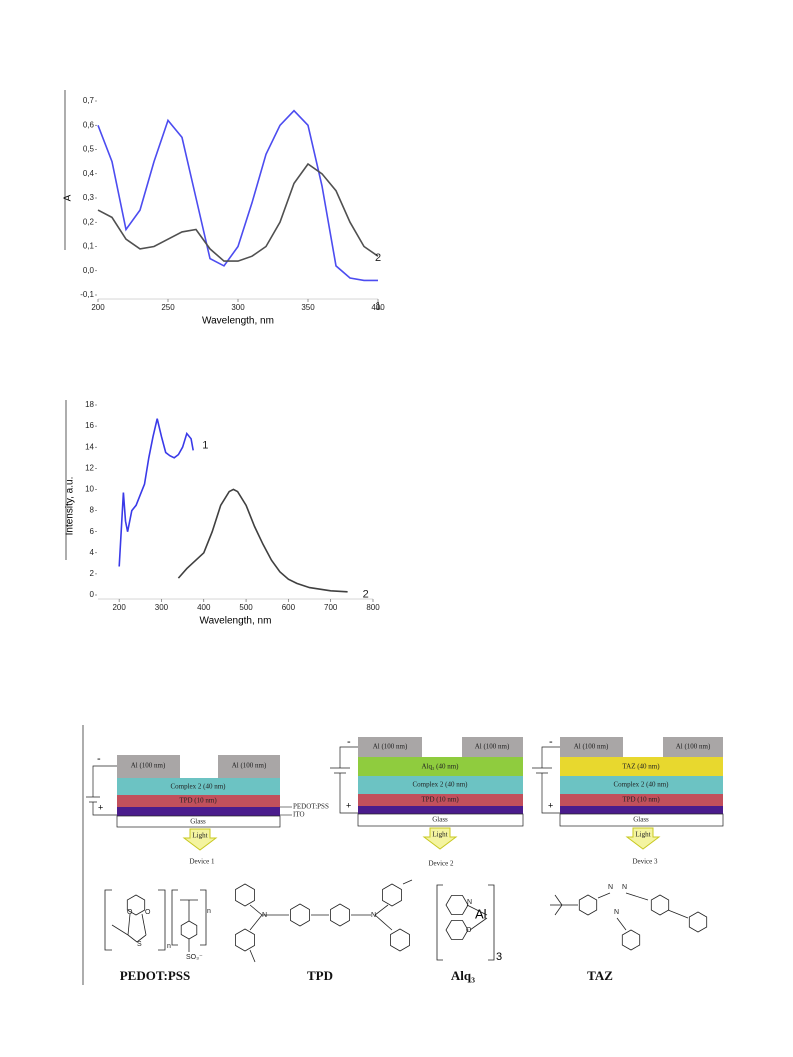 This screenshot has width=793, height=1057. I want to click on molecule-name: TAZ, so click(600, 975).